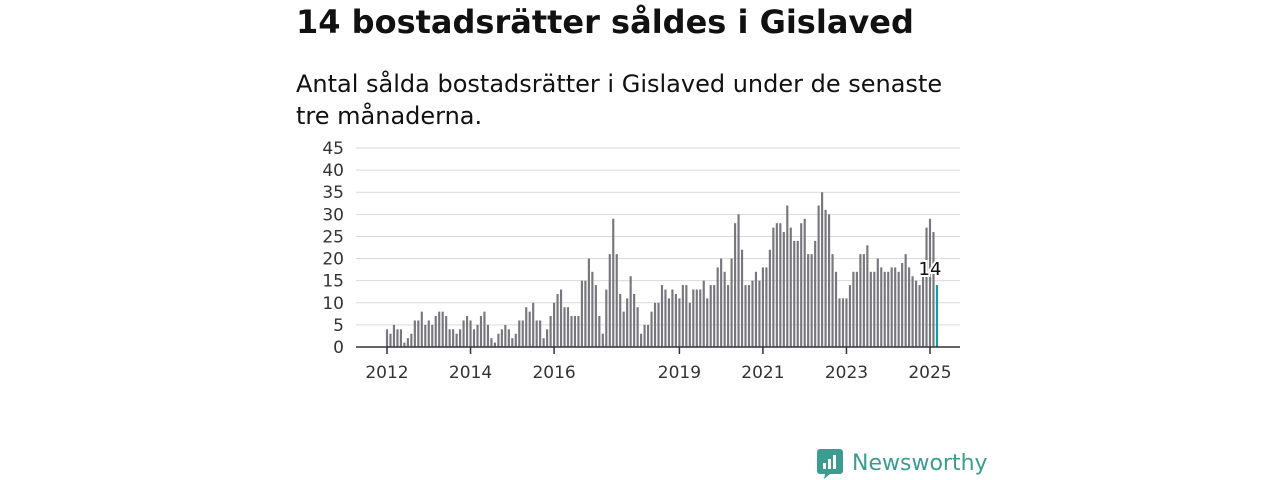 The width and height of the screenshot is (1280, 480). Describe the element at coordinates (333, 282) in the screenshot. I see `y-tick-label: 15` at that location.